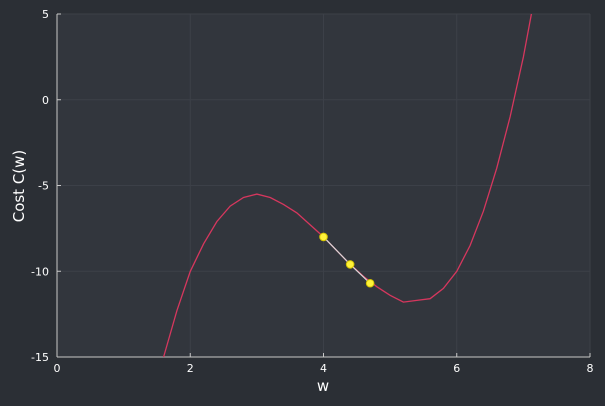 This screenshot has width=605, height=406. What do you see at coordinates (40, 357) in the screenshot?
I see `y-tick-label: -15` at bounding box center [40, 357].